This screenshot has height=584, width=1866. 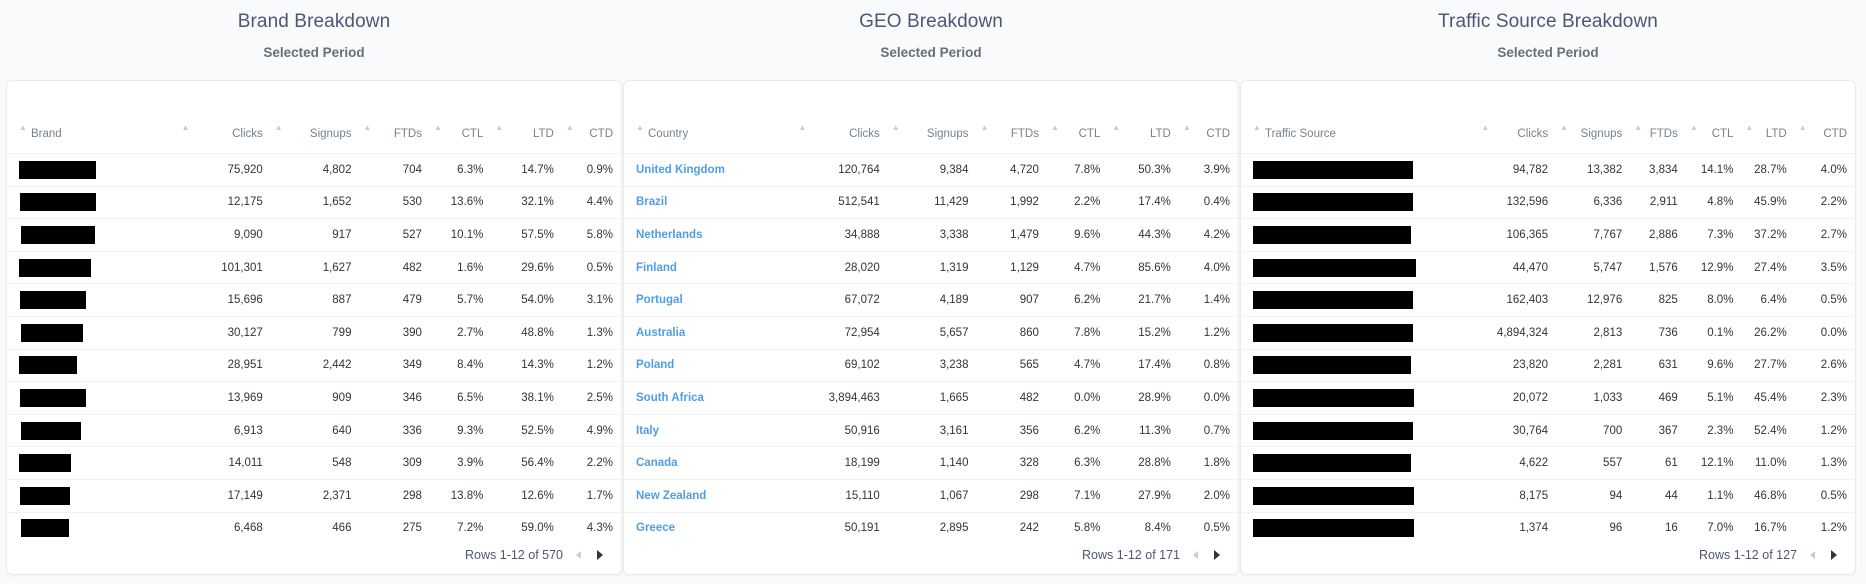 I want to click on column-header-label: Brand, so click(x=46, y=134).